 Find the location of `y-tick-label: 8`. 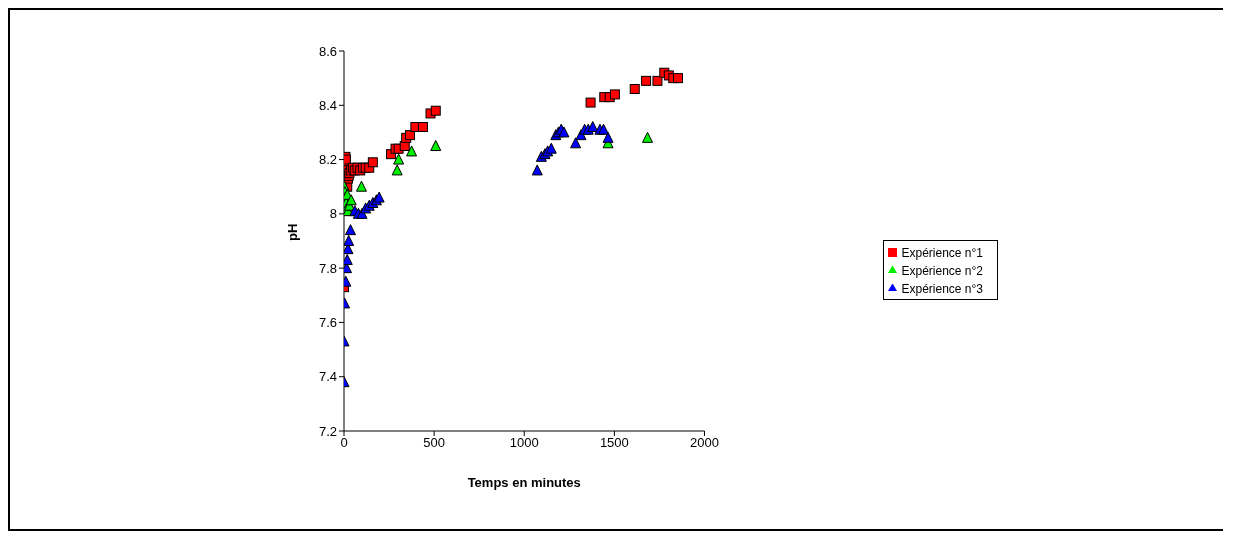

y-tick-label: 8 is located at coordinates (333, 214).